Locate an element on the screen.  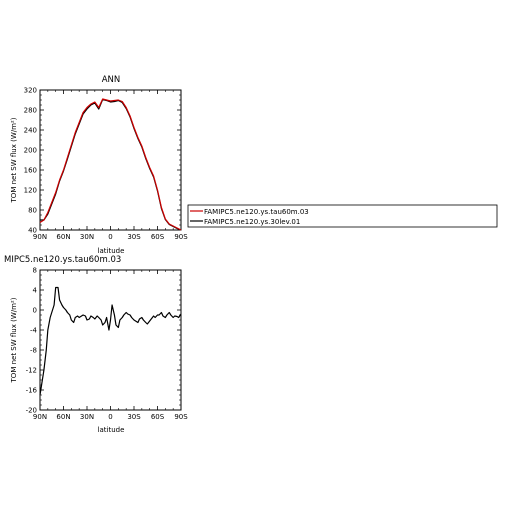
y-tick-label: -16 is located at coordinates (32, 391).